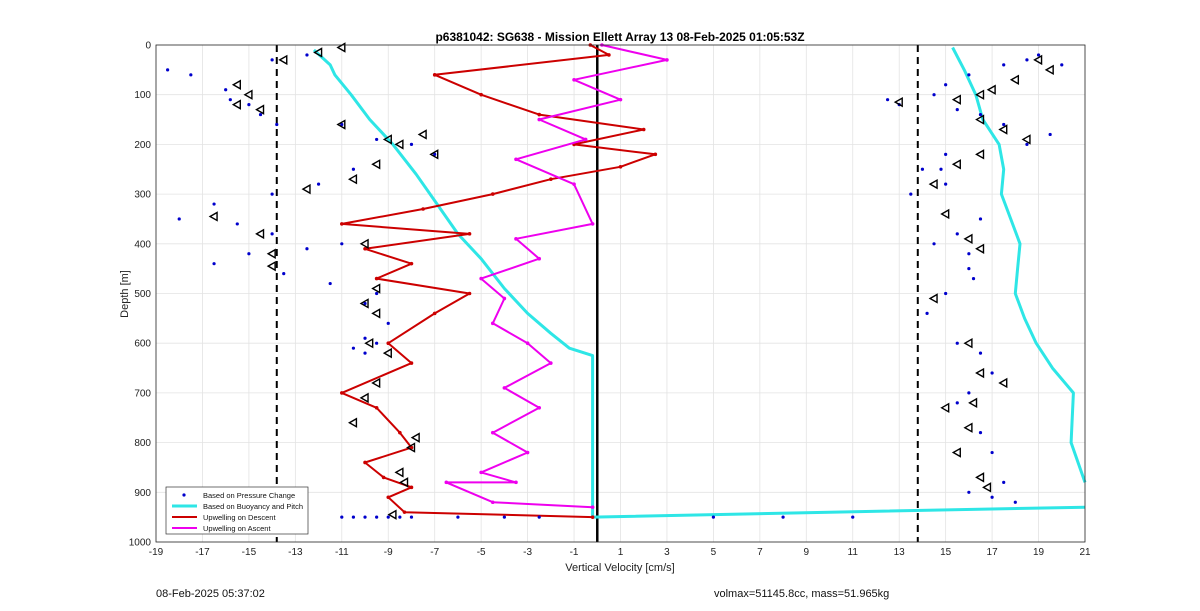 The width and height of the screenshot is (1200, 611). Describe the element at coordinates (156, 552) in the screenshot. I see `x-tick-label-0: -19` at that location.